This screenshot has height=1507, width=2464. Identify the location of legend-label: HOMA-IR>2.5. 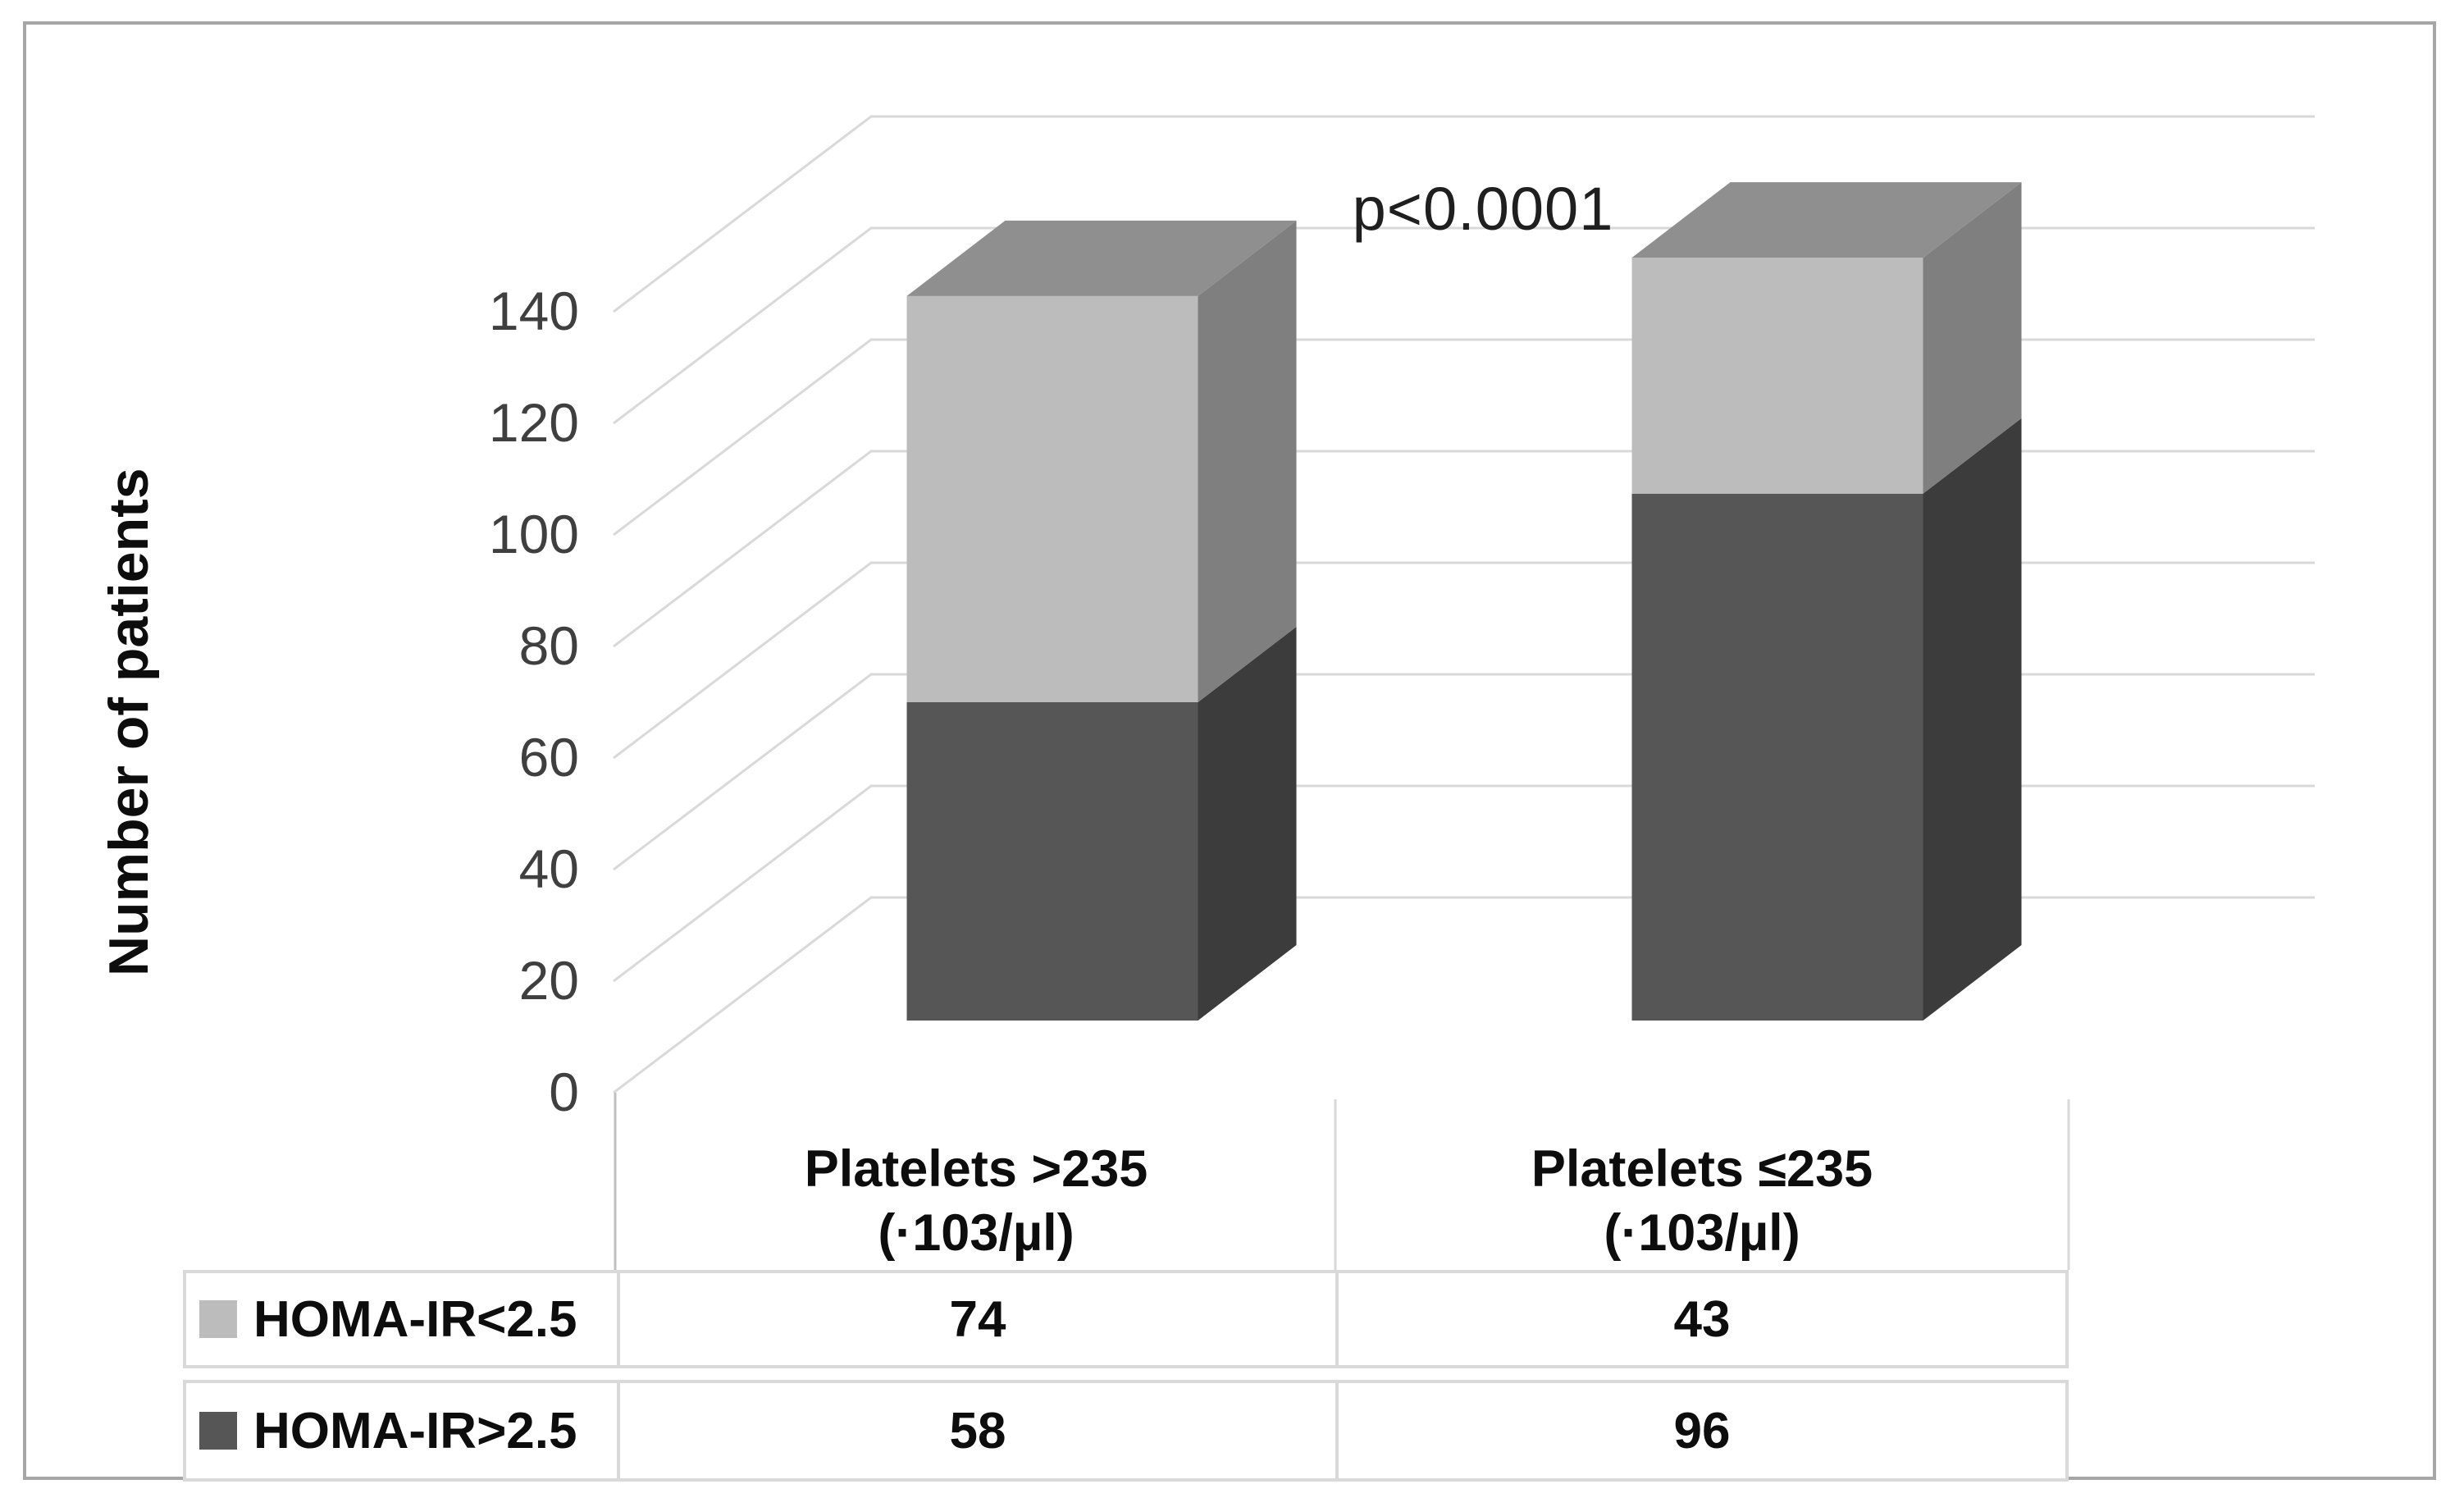
(415, 1430).